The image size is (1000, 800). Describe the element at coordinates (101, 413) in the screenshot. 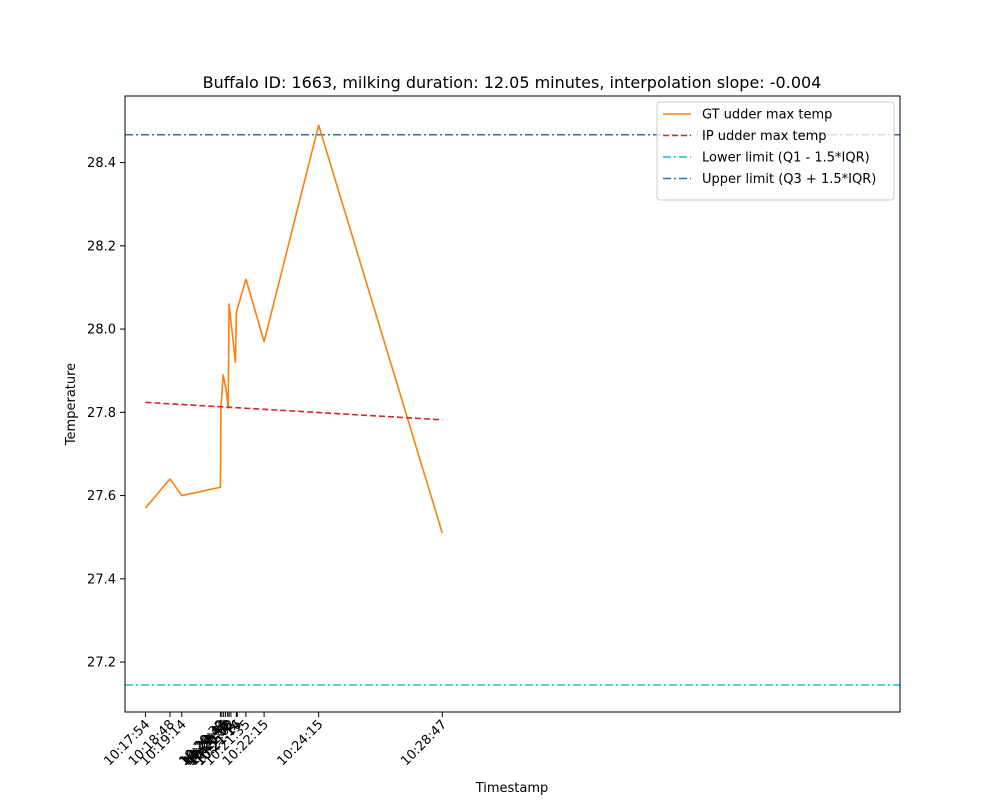

I see `y-tick-label: 27.8` at that location.